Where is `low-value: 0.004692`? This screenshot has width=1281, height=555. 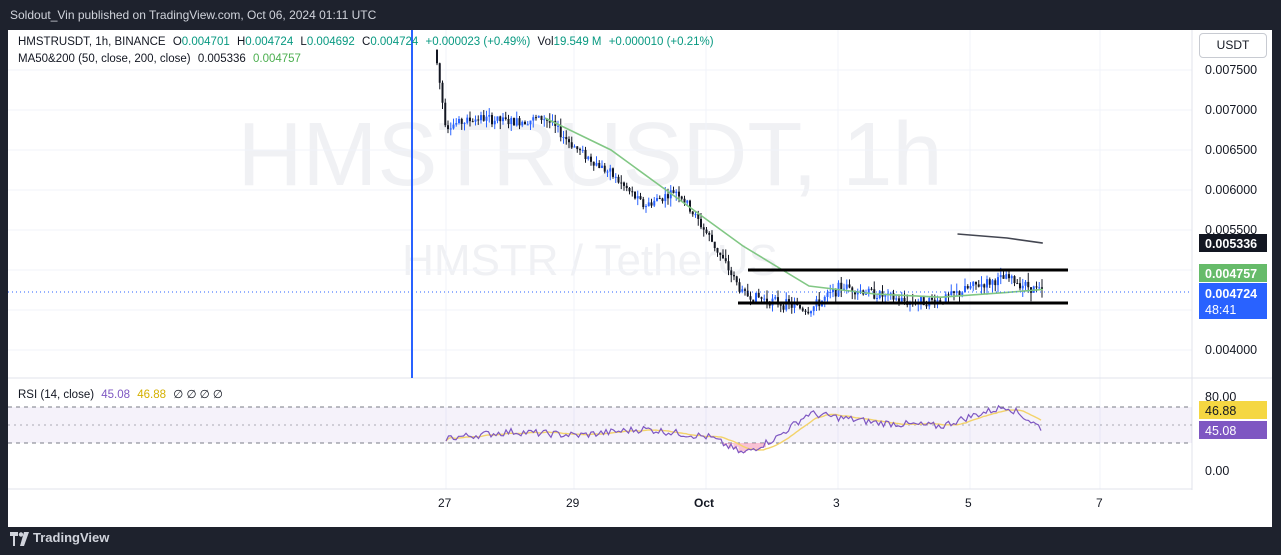 low-value: 0.004692 is located at coordinates (330, 42).